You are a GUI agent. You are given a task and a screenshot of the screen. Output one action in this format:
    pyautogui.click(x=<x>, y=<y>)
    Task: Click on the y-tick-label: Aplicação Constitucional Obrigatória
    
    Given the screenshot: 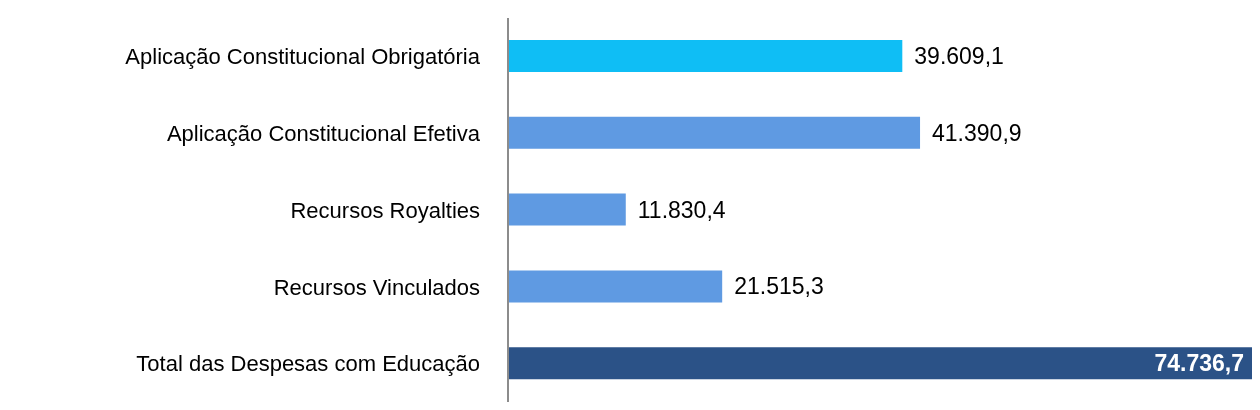 What is the action you would take?
    pyautogui.click(x=303, y=57)
    